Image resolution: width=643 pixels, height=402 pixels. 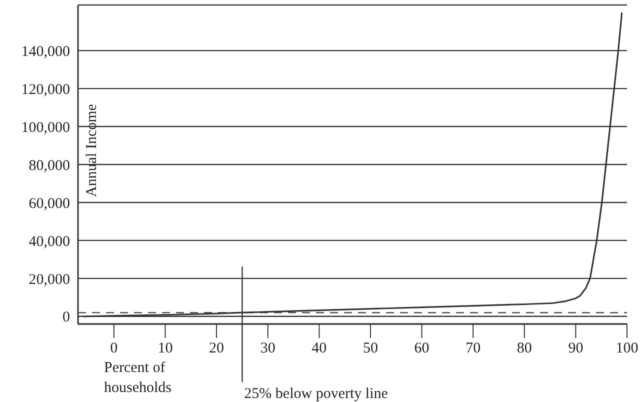 What do you see at coordinates (45, 52) in the screenshot?
I see `y-tick-label: 140,000` at bounding box center [45, 52].